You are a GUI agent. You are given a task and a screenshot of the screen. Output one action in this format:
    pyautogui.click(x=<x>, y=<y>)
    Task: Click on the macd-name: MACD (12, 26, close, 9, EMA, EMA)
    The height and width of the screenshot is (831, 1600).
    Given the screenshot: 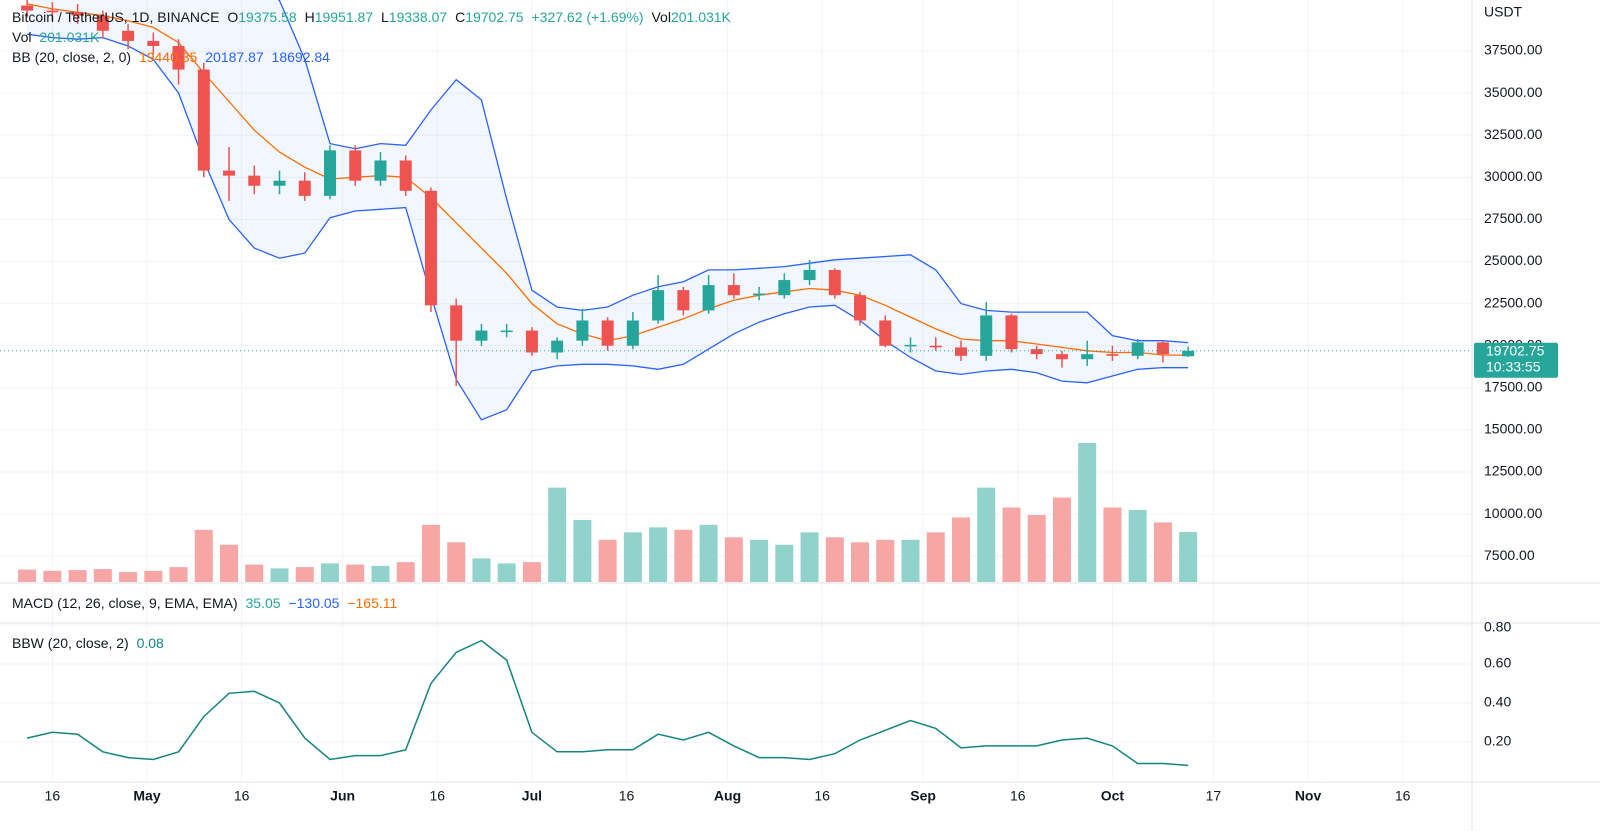 What is the action you would take?
    pyautogui.click(x=125, y=603)
    